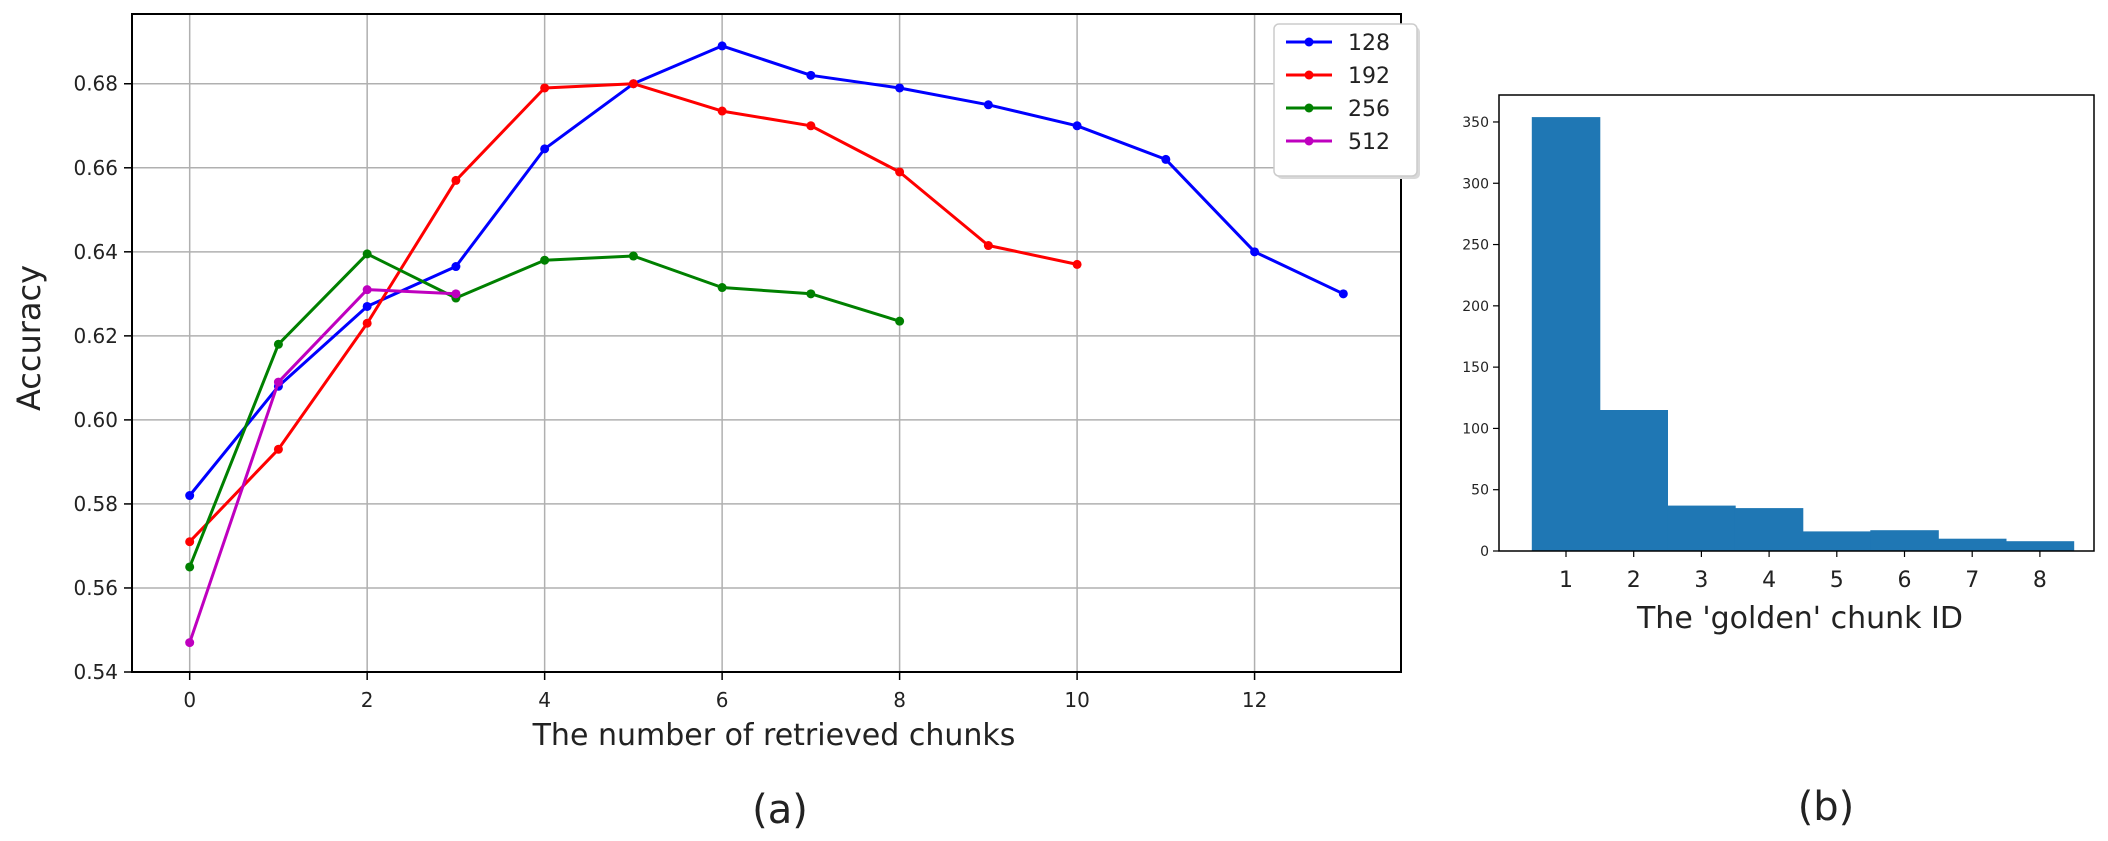  Describe the element at coordinates (1369, 142) in the screenshot. I see `legend-label-512: 512` at that location.